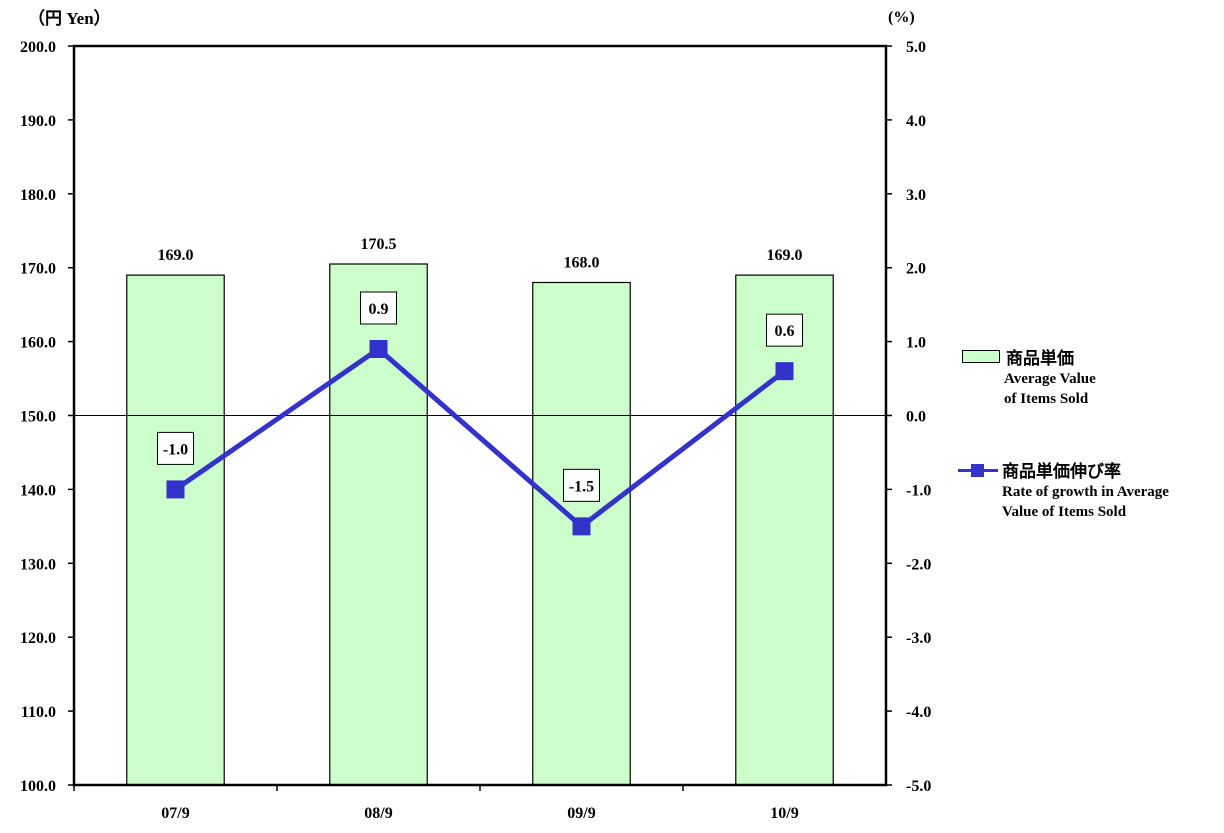 The image size is (1224, 833). I want to click on left-tick-label: 170.0, so click(38, 269).